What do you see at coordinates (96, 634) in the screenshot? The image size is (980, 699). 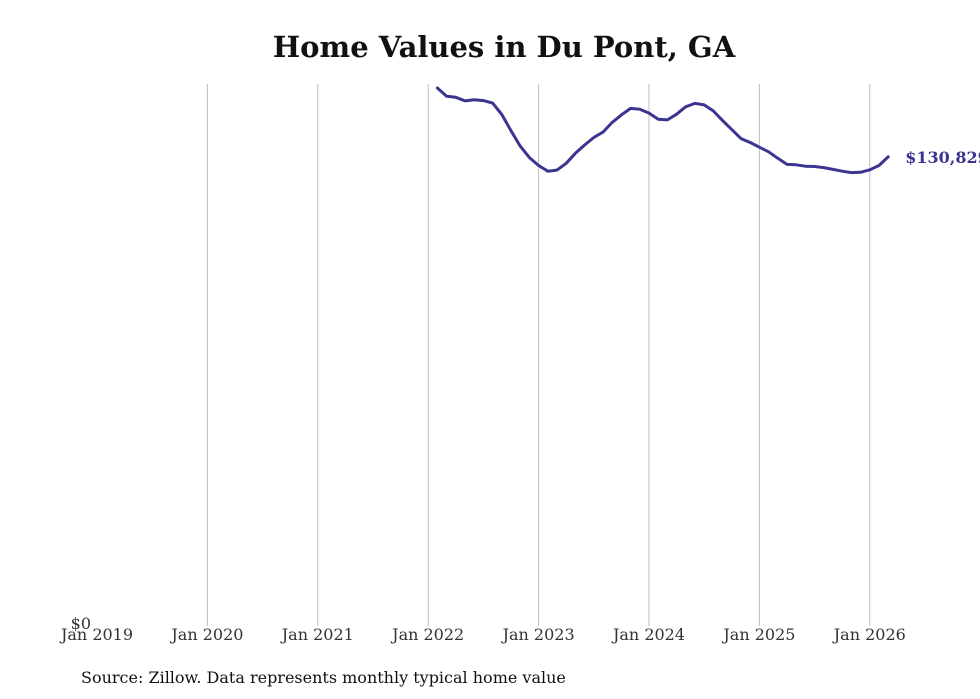 I see `x-tick-label: Jan 2019` at bounding box center [96, 634].